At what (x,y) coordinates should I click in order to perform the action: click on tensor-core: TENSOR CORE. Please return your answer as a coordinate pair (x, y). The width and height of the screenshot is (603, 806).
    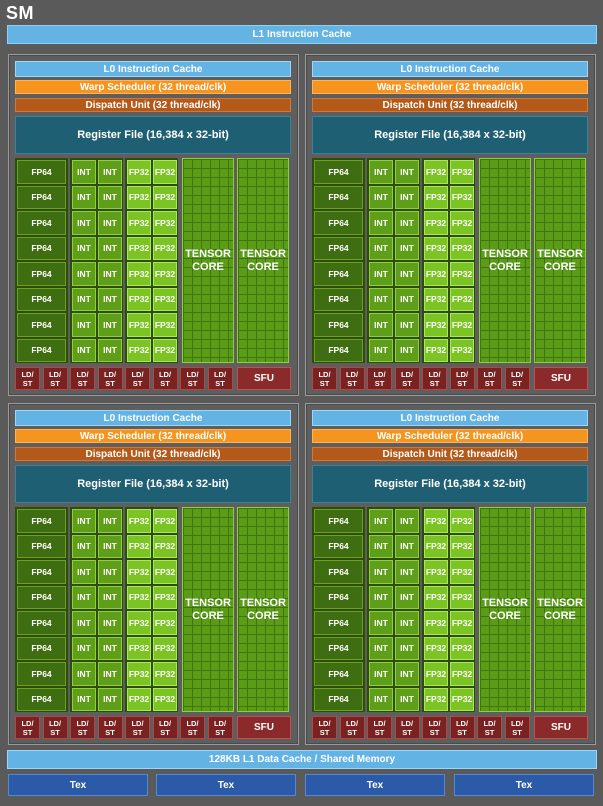
    Looking at the image, I should click on (505, 609).